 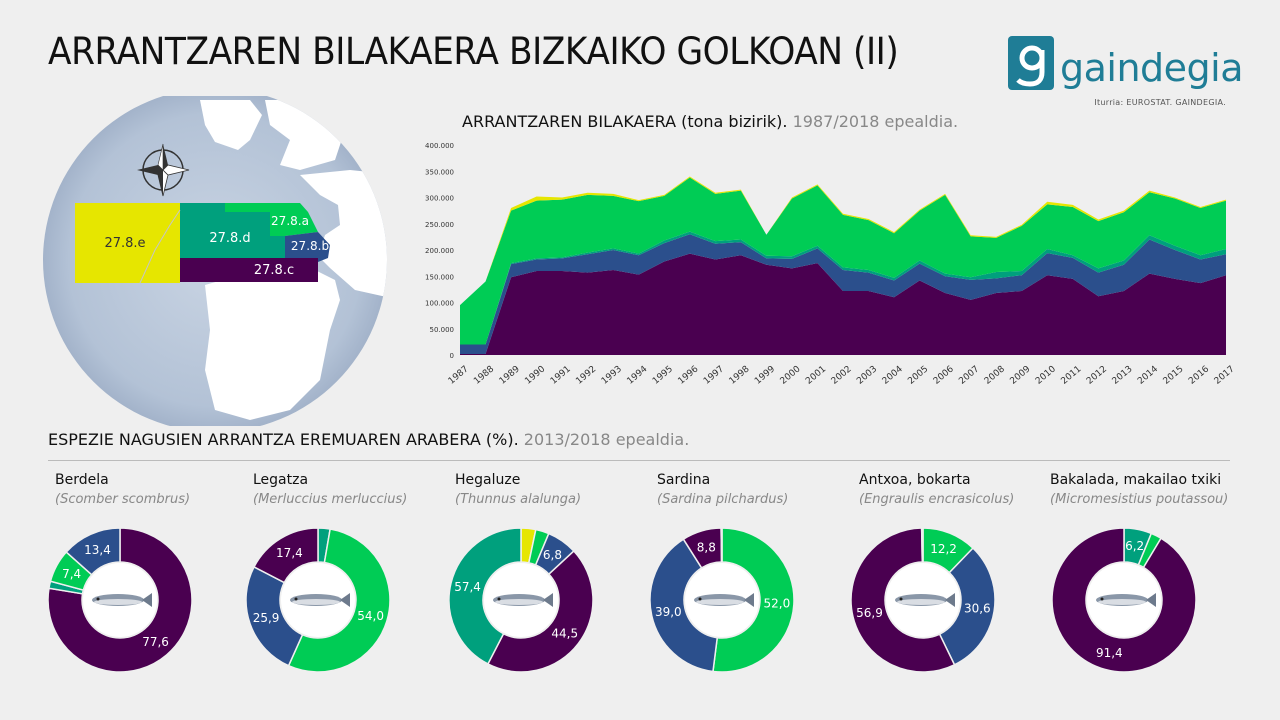 What do you see at coordinates (318, 600) in the screenshot?
I see `donut-chart: 54,0 25,9 17,4` at bounding box center [318, 600].